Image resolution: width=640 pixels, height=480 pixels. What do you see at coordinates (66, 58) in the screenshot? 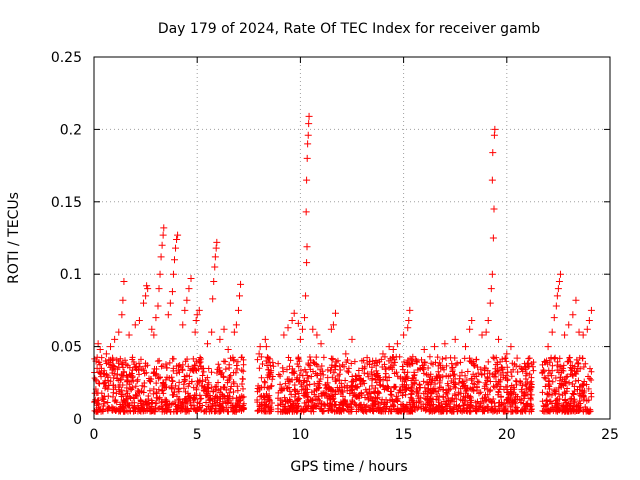
I see `y-tick-label: 0.25` at bounding box center [66, 58].